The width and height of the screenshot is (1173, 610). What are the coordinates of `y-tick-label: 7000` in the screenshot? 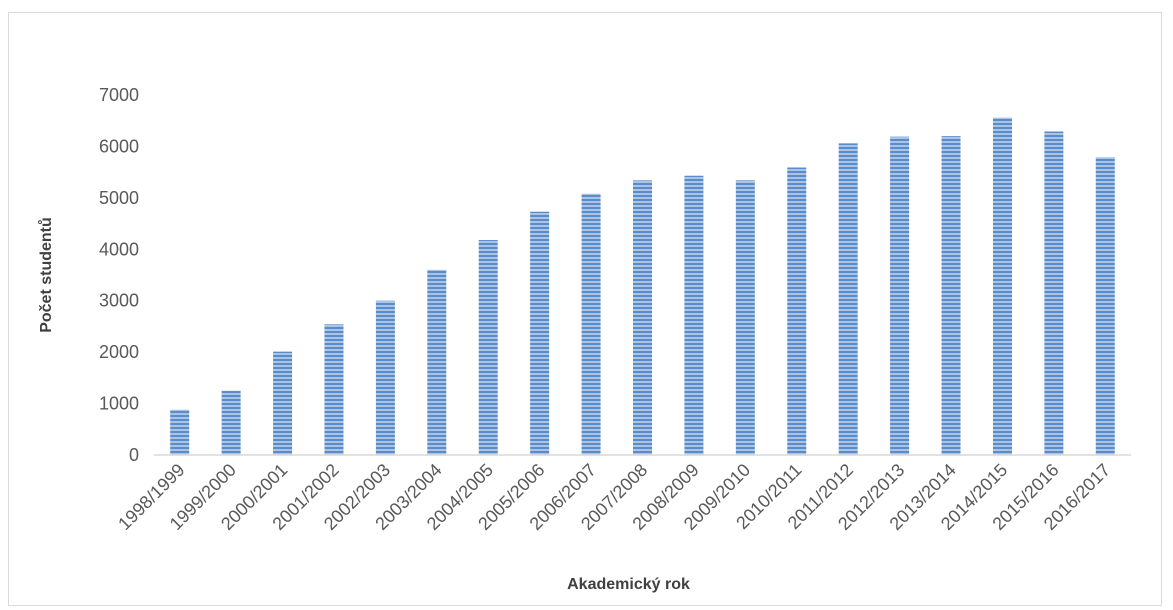 It's located at (119, 95).